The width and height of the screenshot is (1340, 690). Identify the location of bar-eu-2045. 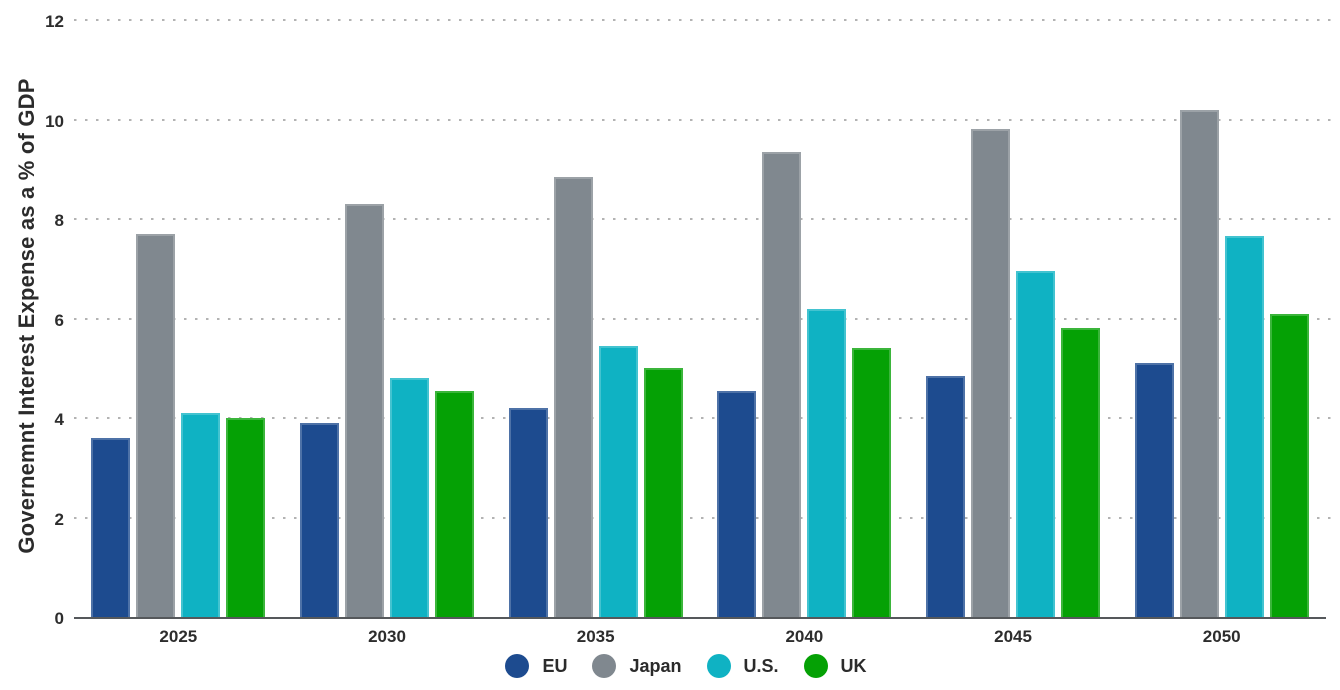
(946, 496).